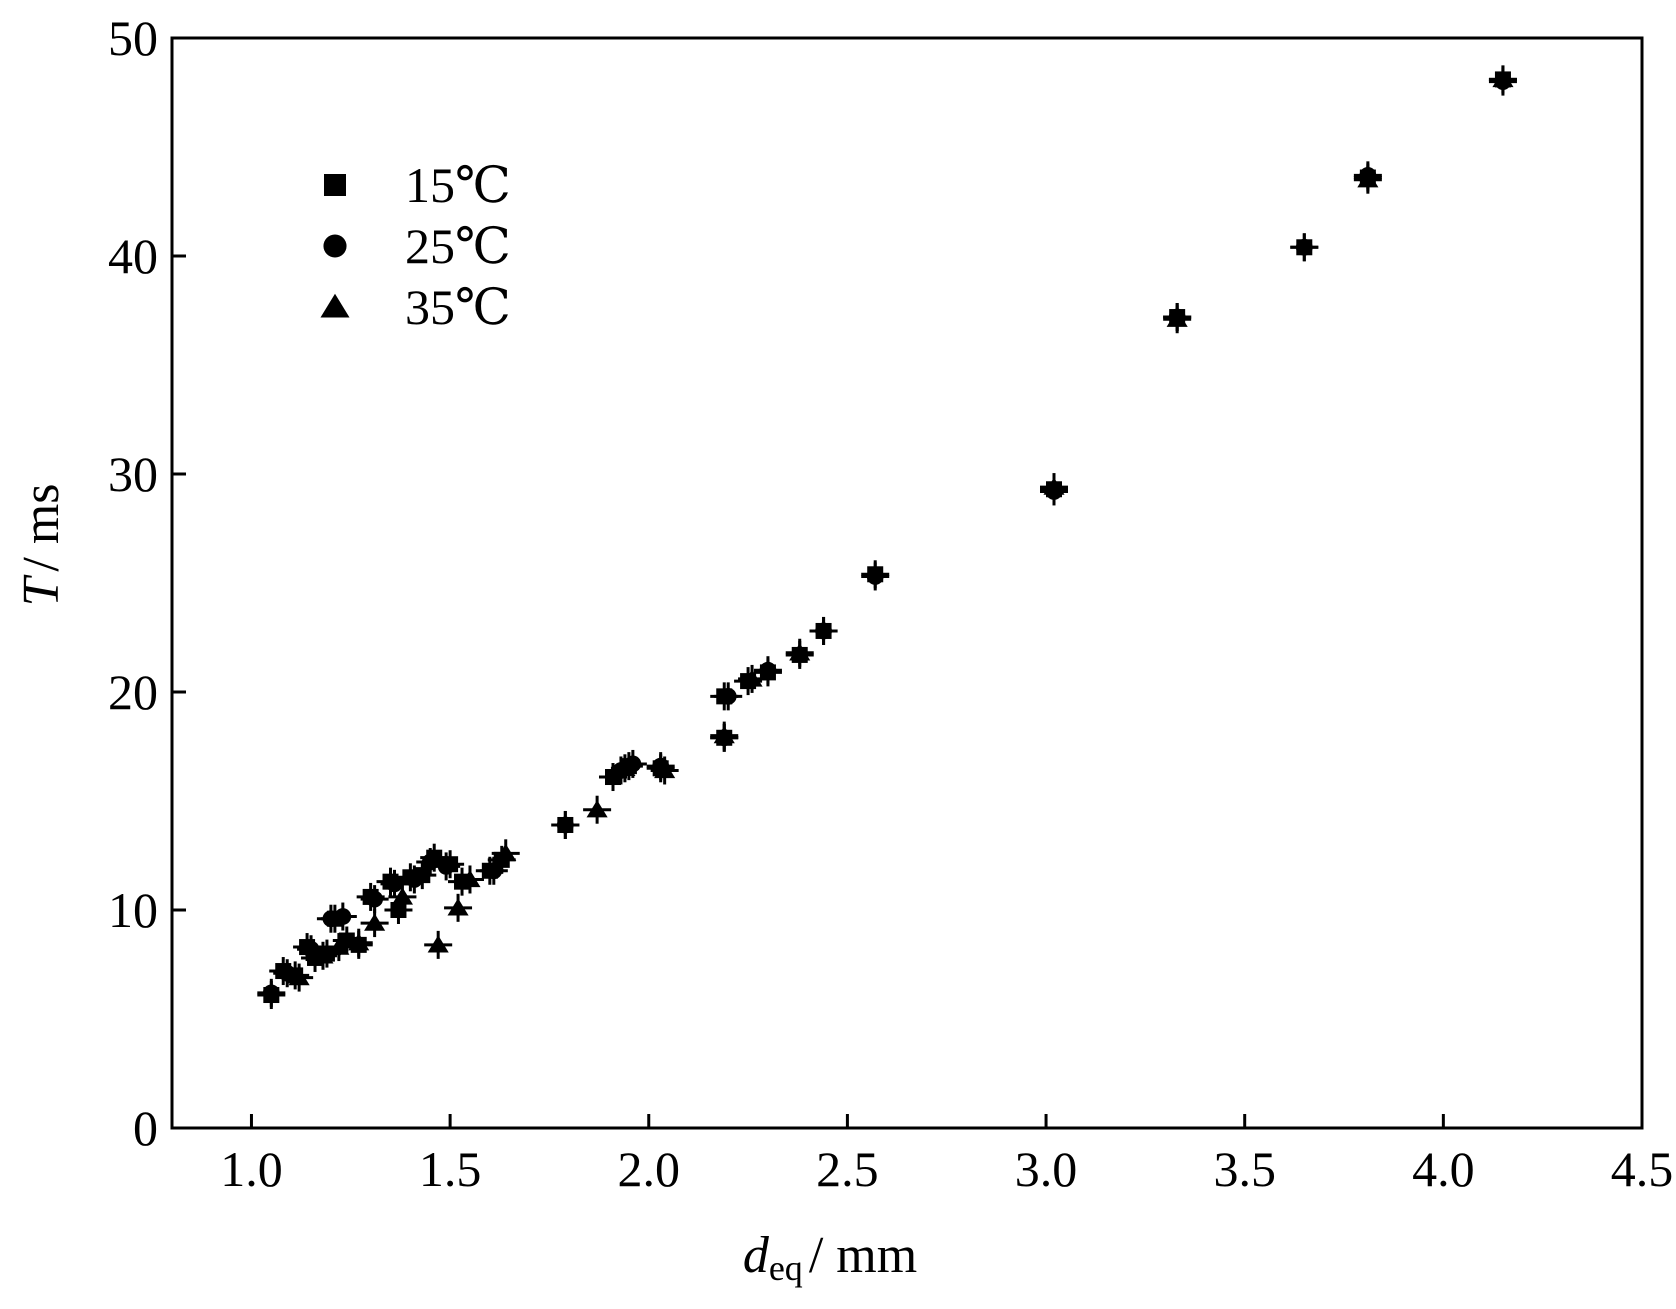 The height and width of the screenshot is (1309, 1676). I want to click on legend-item: 35℃, so click(415, 307).